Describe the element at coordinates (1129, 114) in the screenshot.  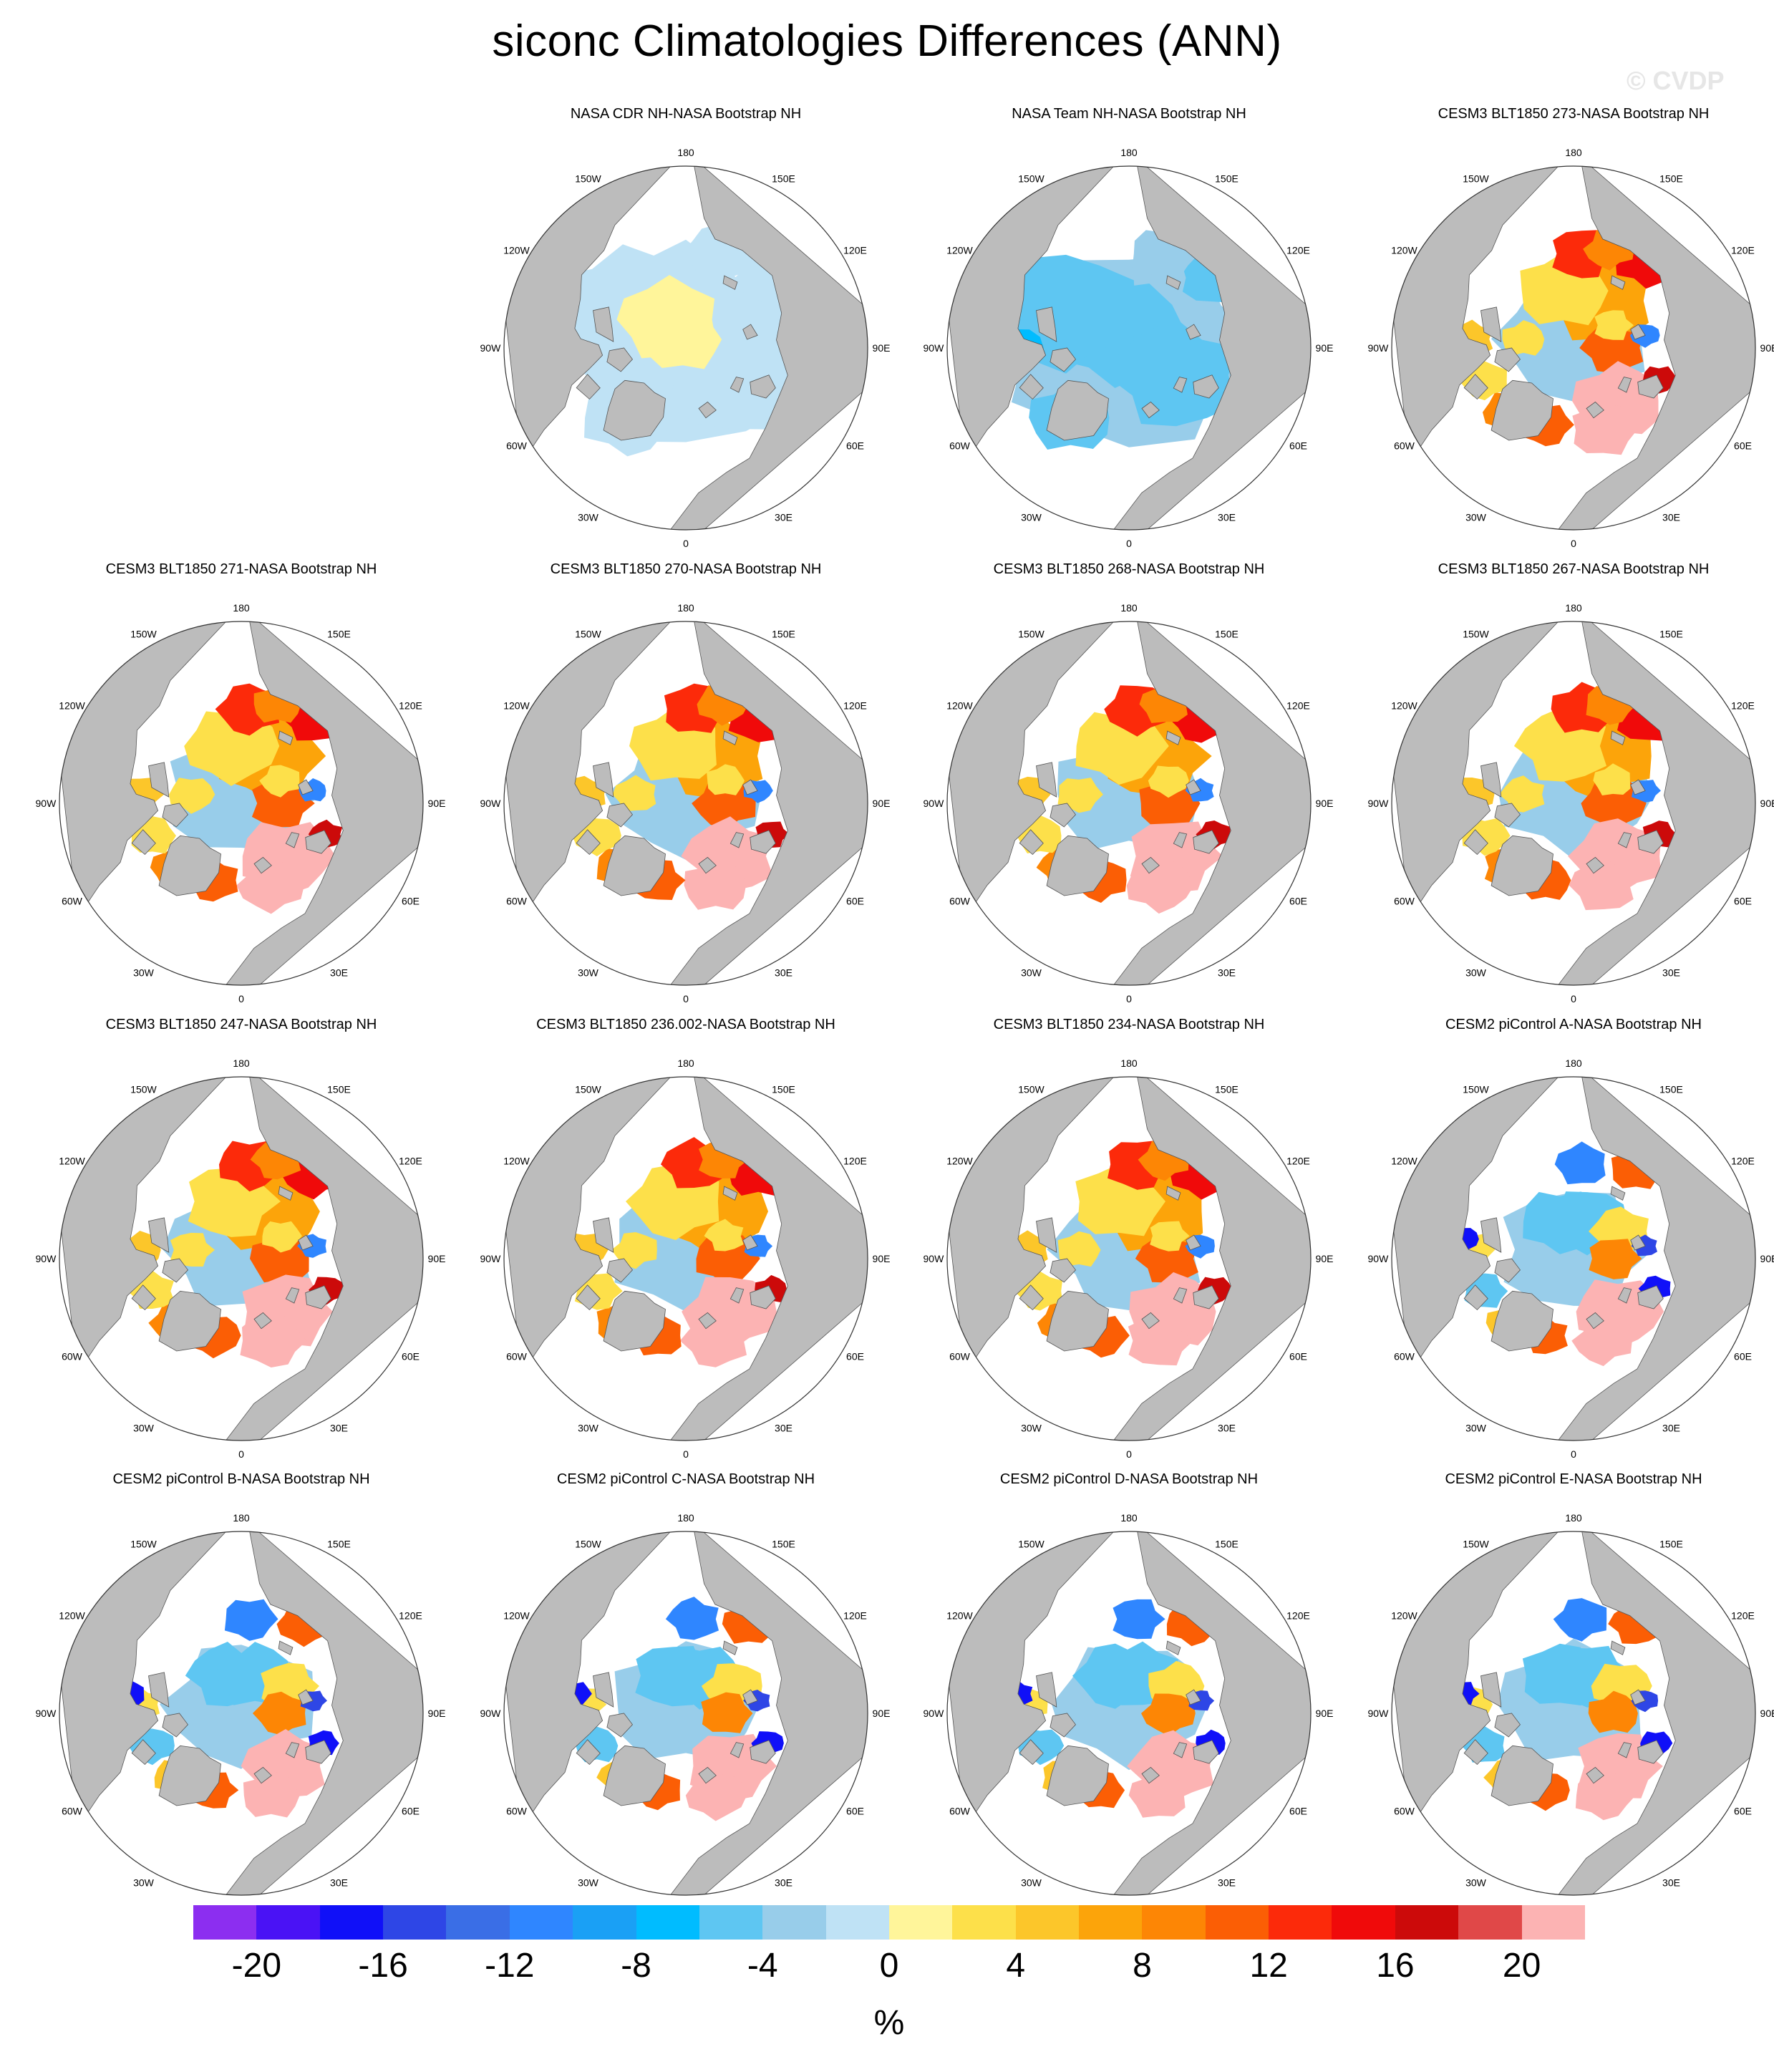
I see `panel-title: NASA Team NH-NASA Bootstrap NH` at that location.